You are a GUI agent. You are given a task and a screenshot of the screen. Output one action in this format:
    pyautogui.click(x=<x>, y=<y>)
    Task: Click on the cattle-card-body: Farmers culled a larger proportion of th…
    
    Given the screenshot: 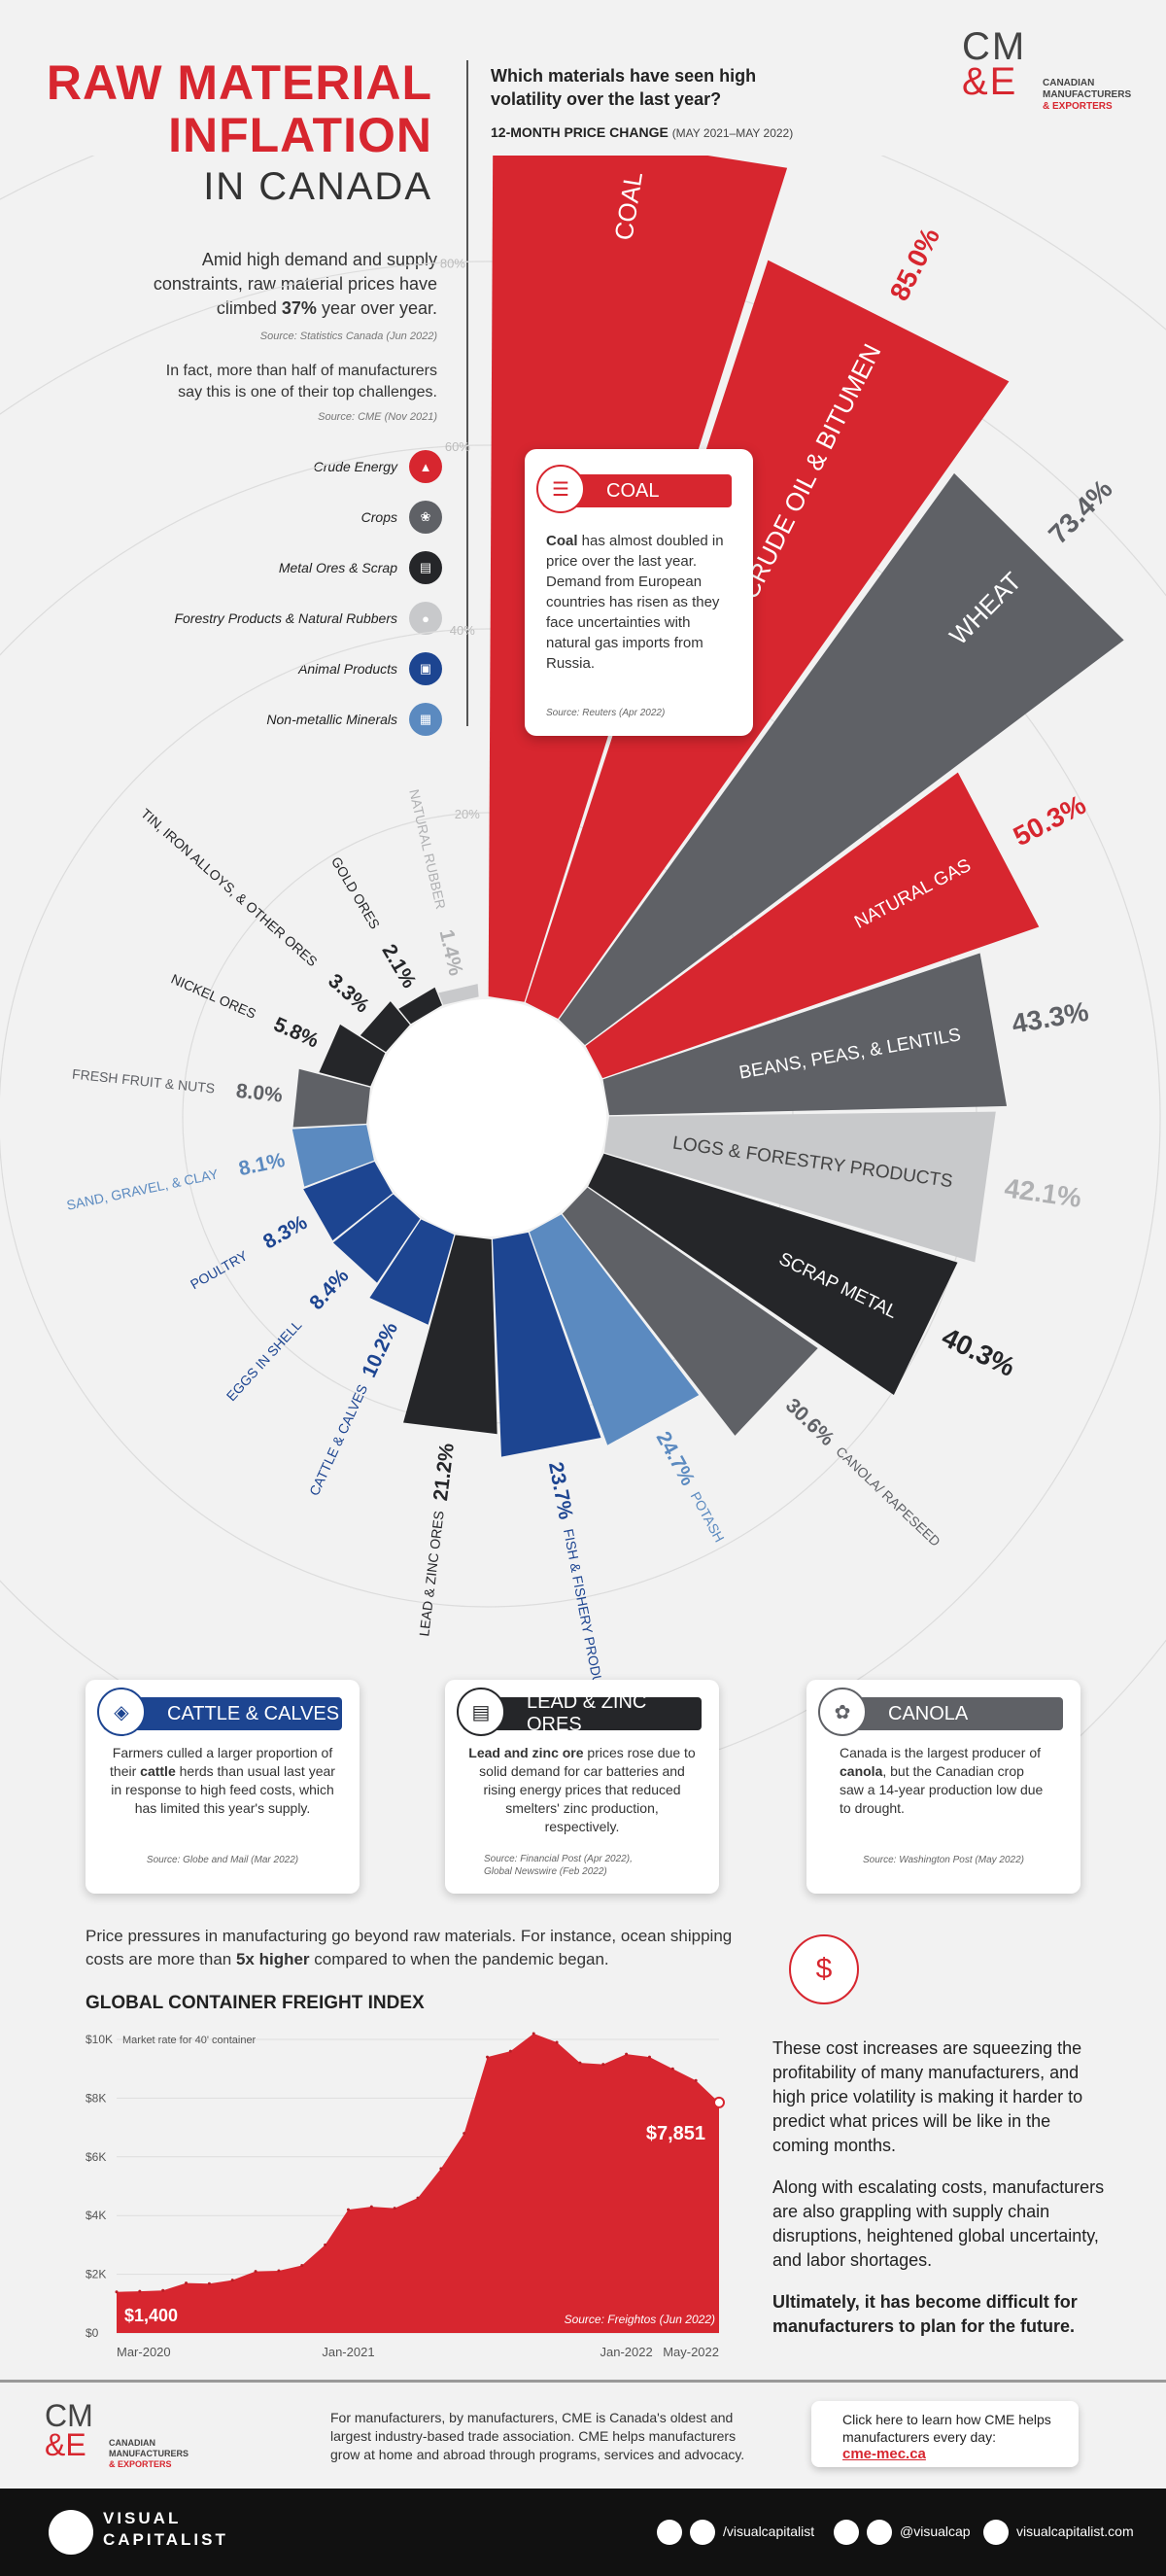 What is the action you would take?
    pyautogui.click(x=222, y=1781)
    